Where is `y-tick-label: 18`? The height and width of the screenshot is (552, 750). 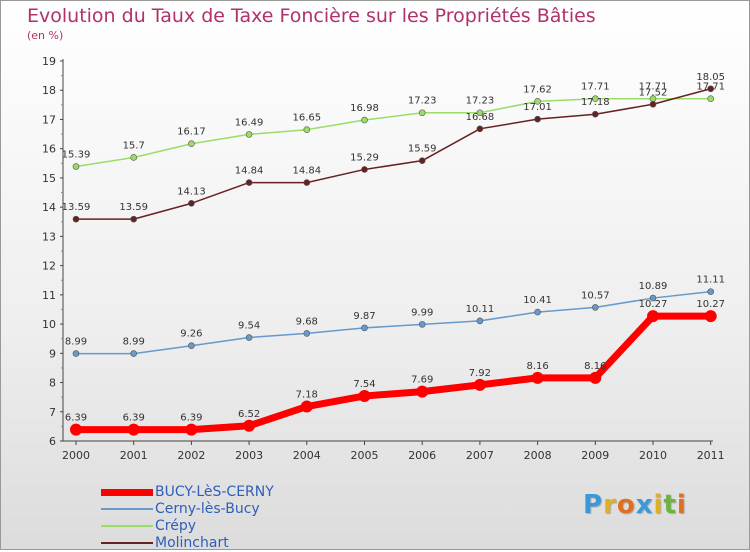
y-tick-label: 18 is located at coordinates (49, 90).